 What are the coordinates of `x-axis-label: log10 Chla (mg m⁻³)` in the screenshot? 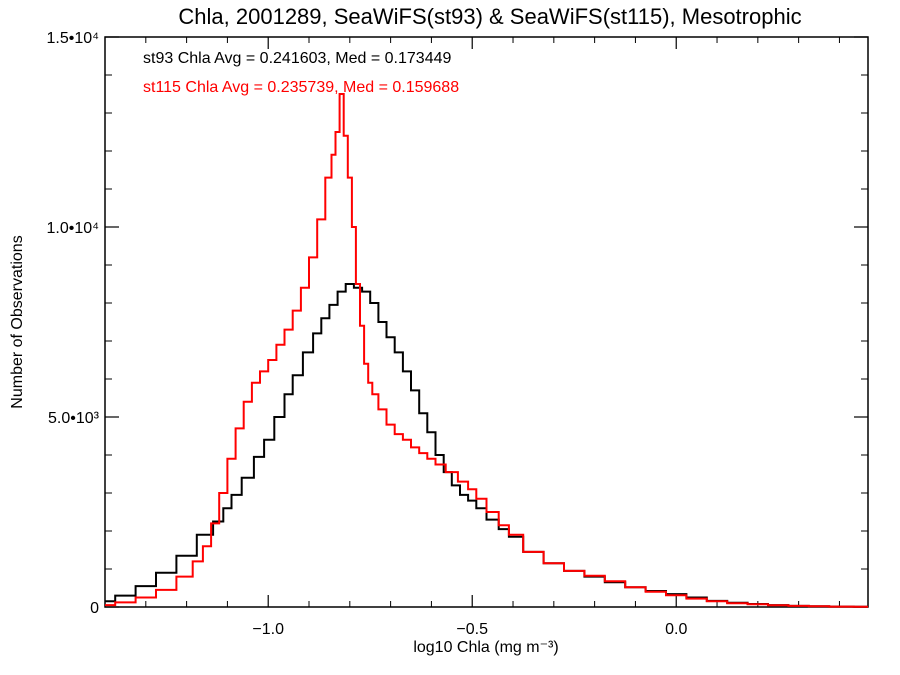 It's located at (485, 647).